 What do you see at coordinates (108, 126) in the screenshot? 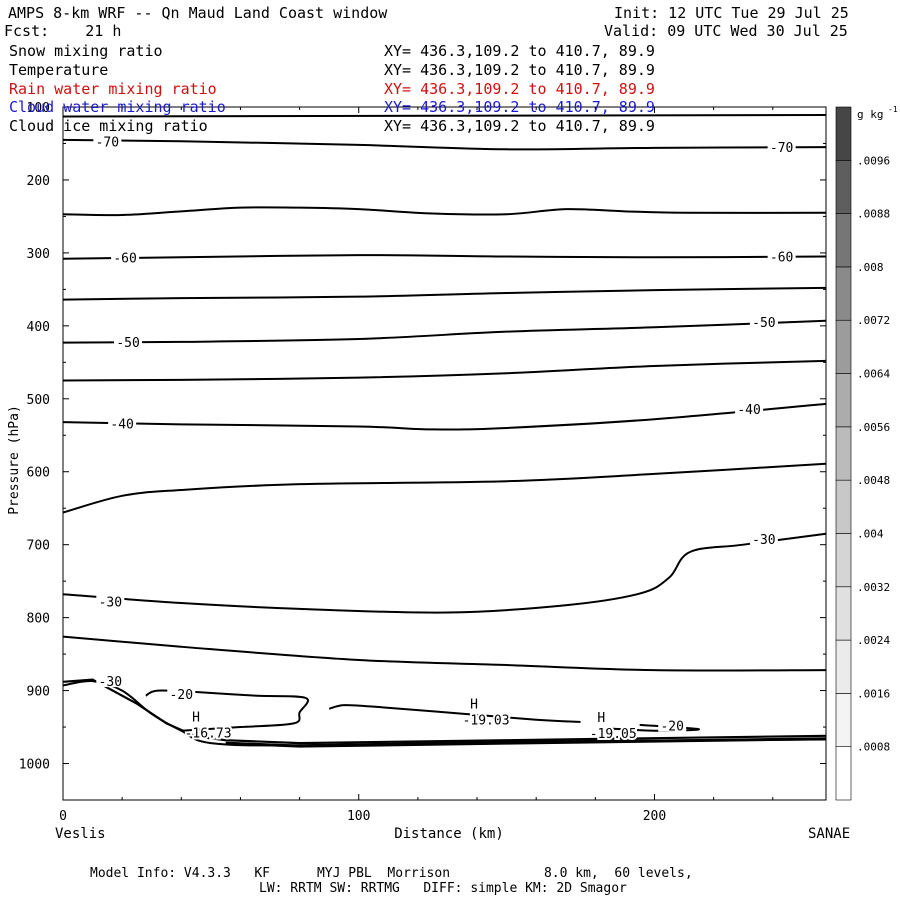
I see `legend-item-cloud-ice: Cloud ice mixing ratio` at bounding box center [108, 126].